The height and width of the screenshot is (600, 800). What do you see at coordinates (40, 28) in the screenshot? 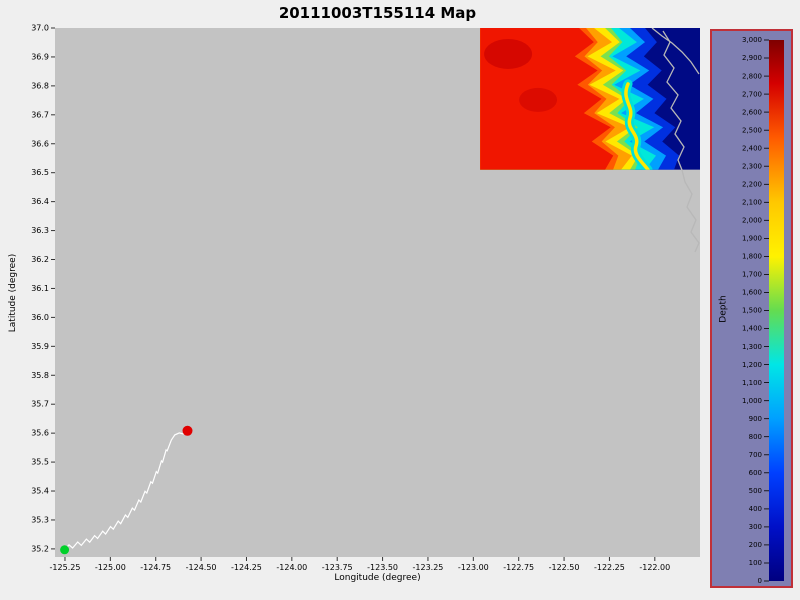
I see `y-tick-label: 37.0` at bounding box center [40, 28].